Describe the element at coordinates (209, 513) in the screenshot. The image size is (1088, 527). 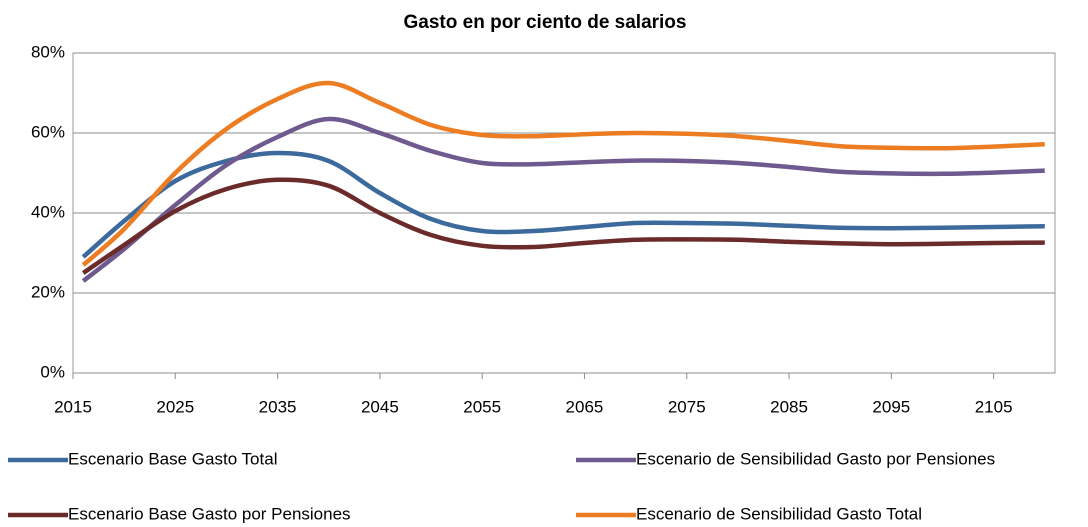
I see `legend-label: Escenario Base Gasto por Pensiones` at that location.